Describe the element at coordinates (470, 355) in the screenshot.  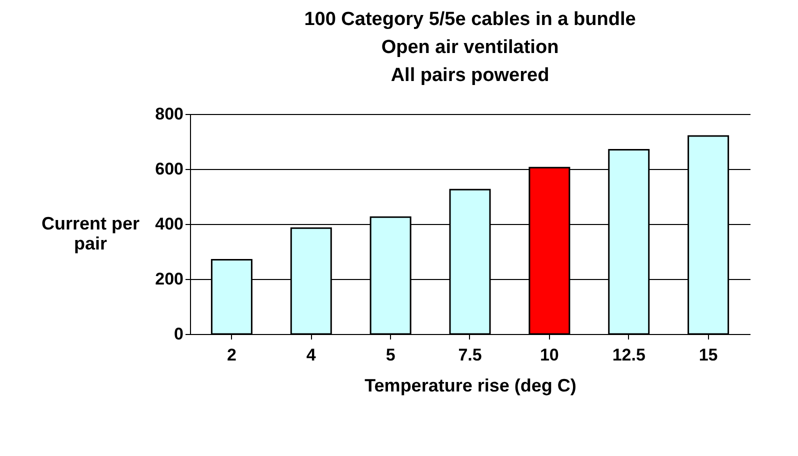
I see `x-tick-label: 7.5` at that location.